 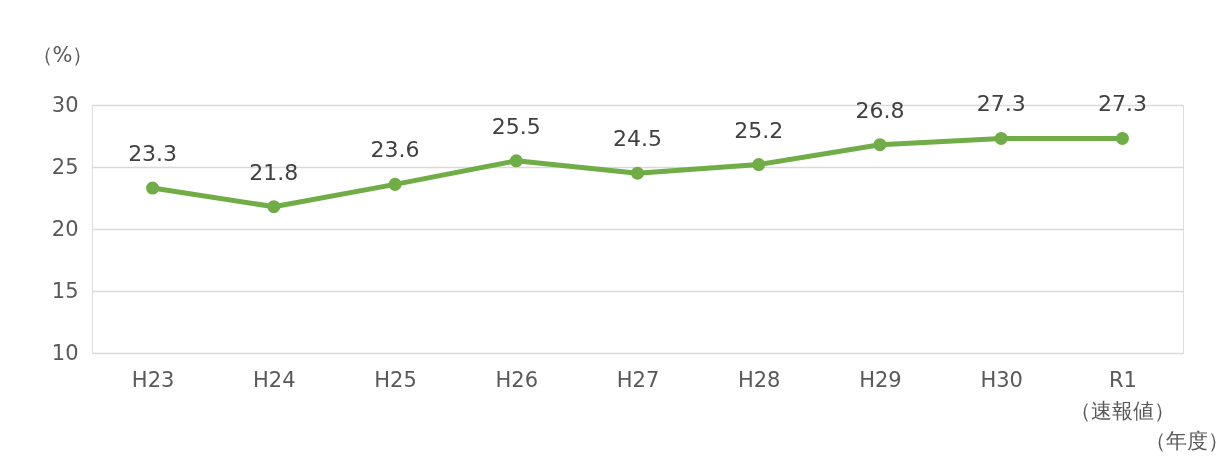 What do you see at coordinates (62, 54) in the screenshot?
I see `y-axis-title: （%）` at bounding box center [62, 54].